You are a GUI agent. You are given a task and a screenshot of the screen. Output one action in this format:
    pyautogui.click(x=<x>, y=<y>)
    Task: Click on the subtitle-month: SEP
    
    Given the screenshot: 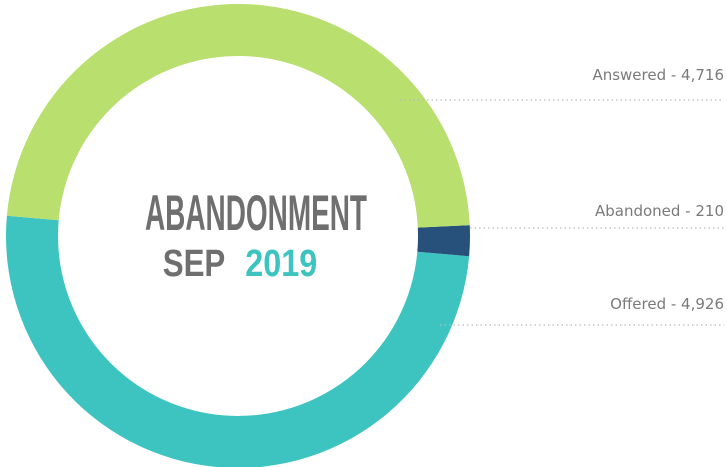 What is the action you would take?
    pyautogui.click(x=194, y=264)
    